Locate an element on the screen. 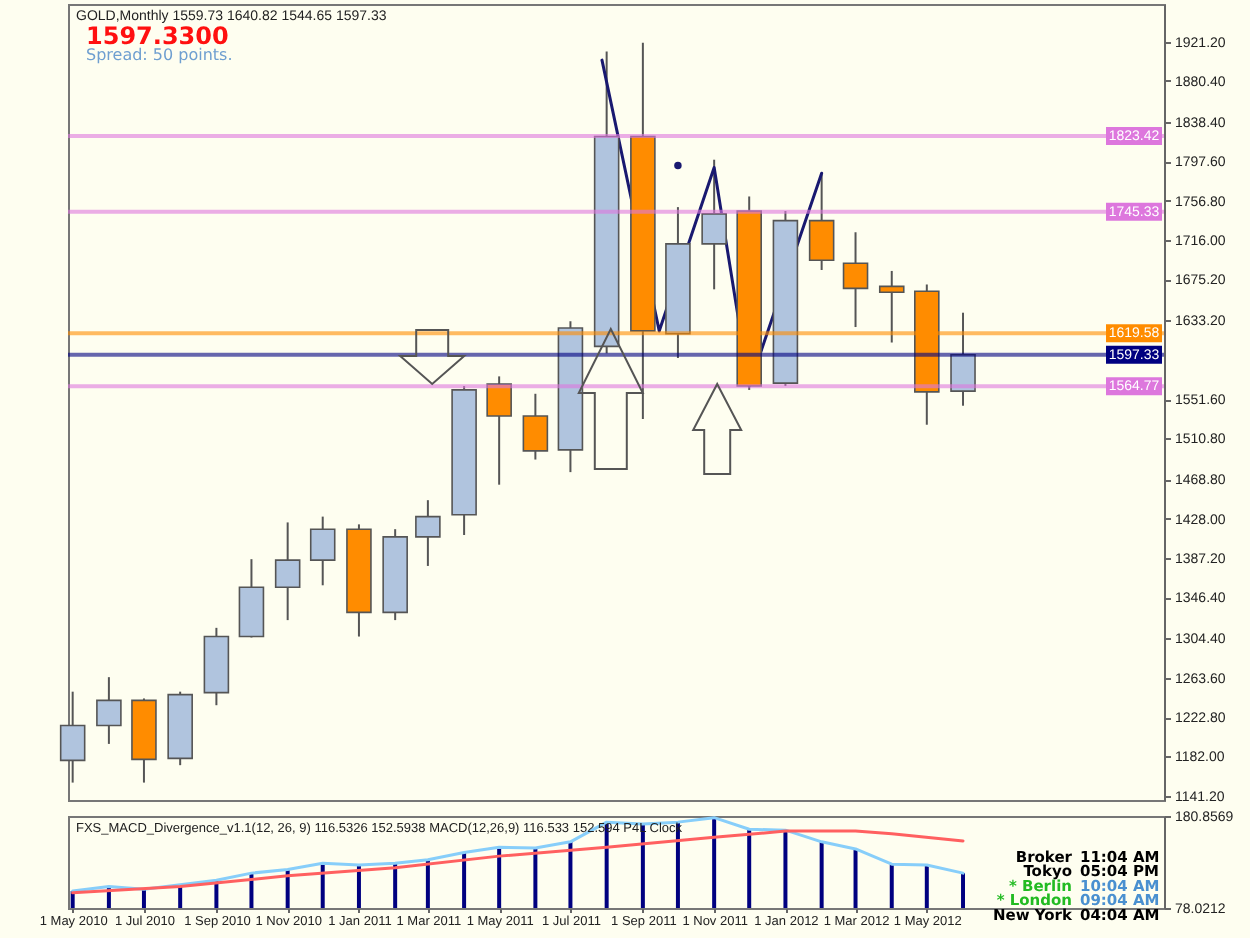 The height and width of the screenshot is (938, 1250). text: 1597.3300 is located at coordinates (157, 36).